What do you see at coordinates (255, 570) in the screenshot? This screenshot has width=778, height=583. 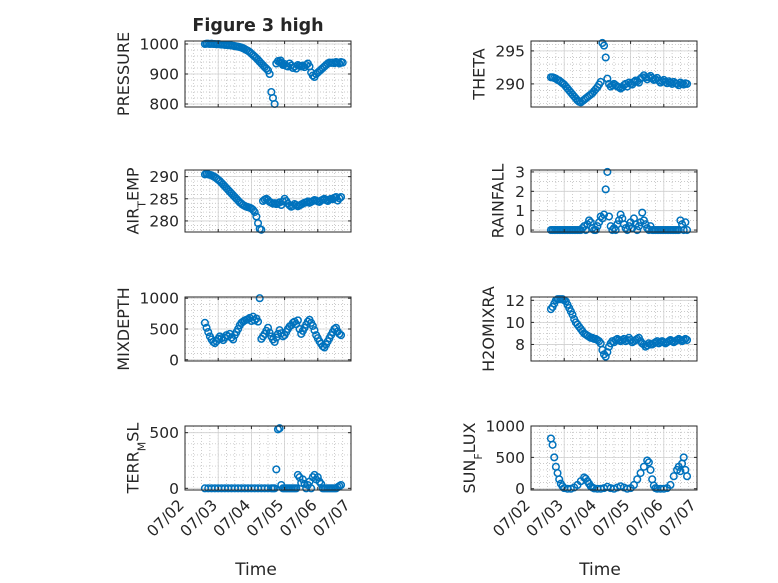 I see `x-axis-label-left: Time` at bounding box center [255, 570].